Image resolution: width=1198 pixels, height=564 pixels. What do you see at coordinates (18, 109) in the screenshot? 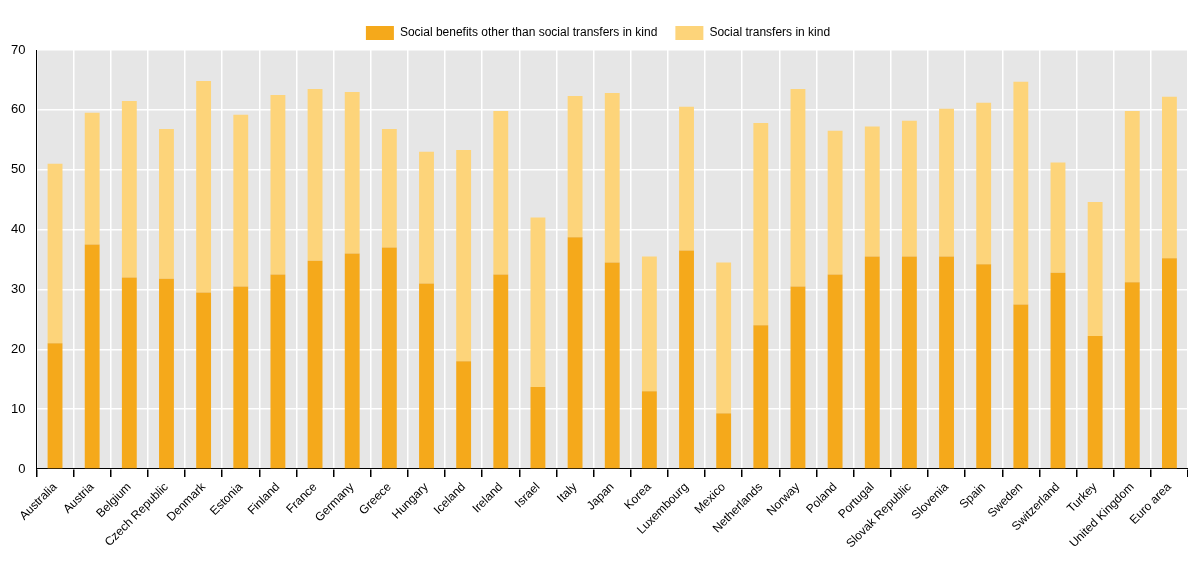
I see `y-tick-label: 60` at bounding box center [18, 109].